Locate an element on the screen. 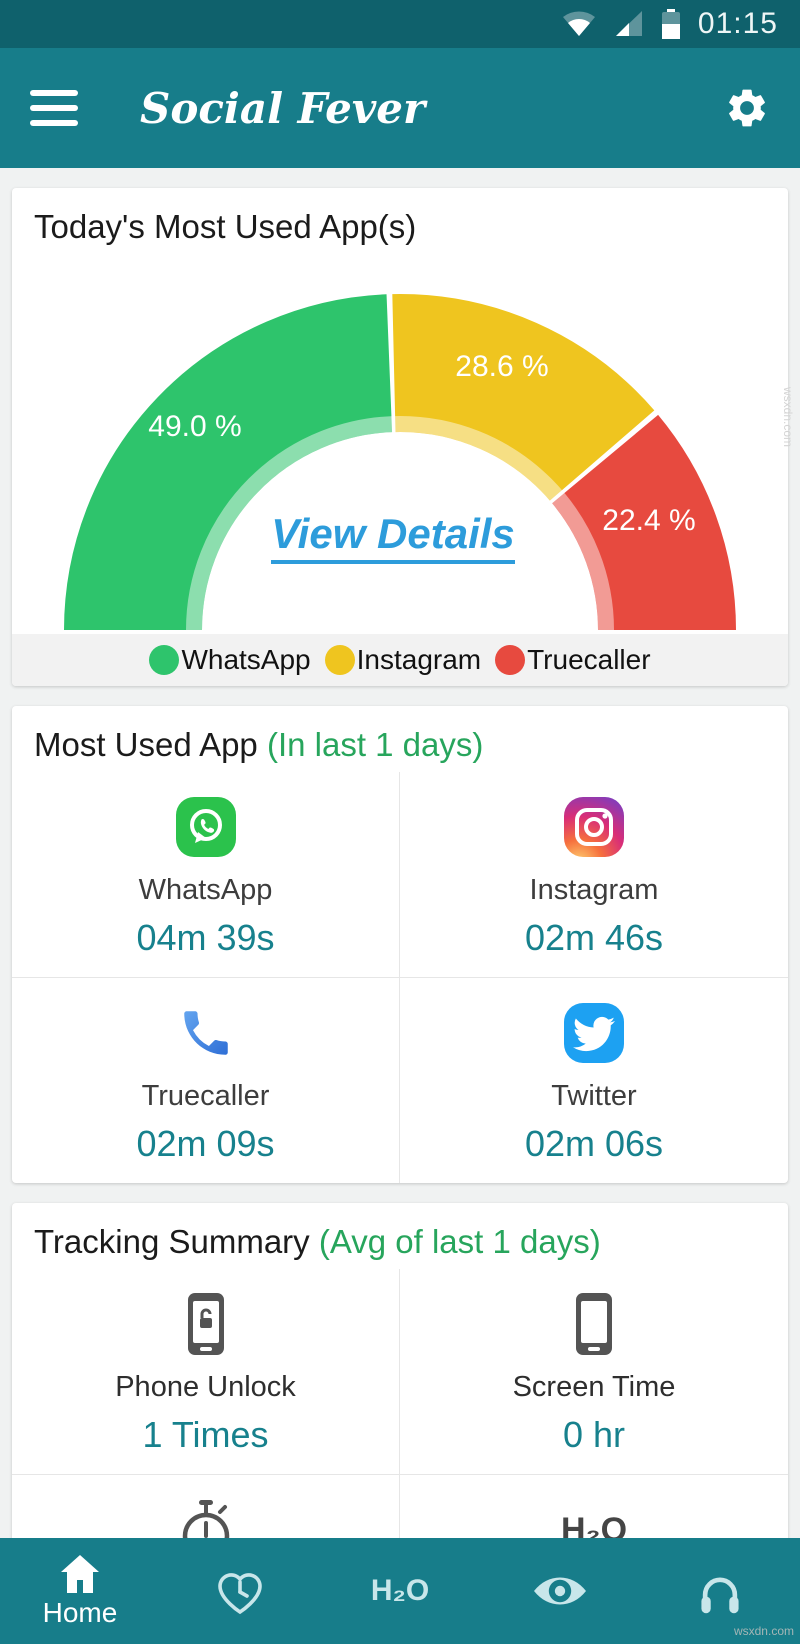 The width and height of the screenshot is (800, 1644). legend-item-whatsapp: WhatsApp is located at coordinates (230, 660).